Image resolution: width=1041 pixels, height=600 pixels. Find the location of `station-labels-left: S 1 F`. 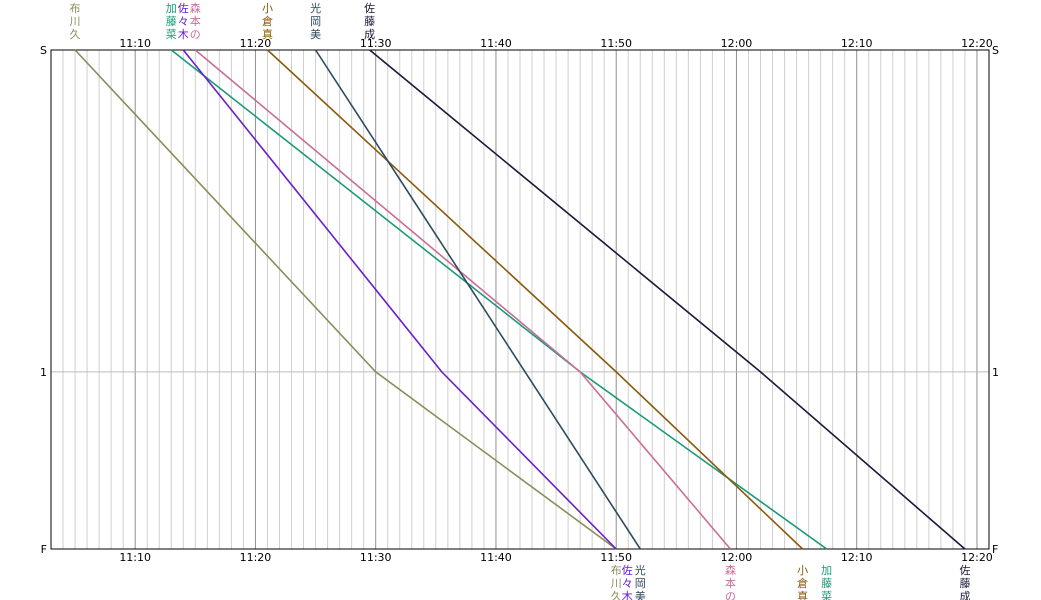

station-labels-left: S 1 F is located at coordinates (43, 300).